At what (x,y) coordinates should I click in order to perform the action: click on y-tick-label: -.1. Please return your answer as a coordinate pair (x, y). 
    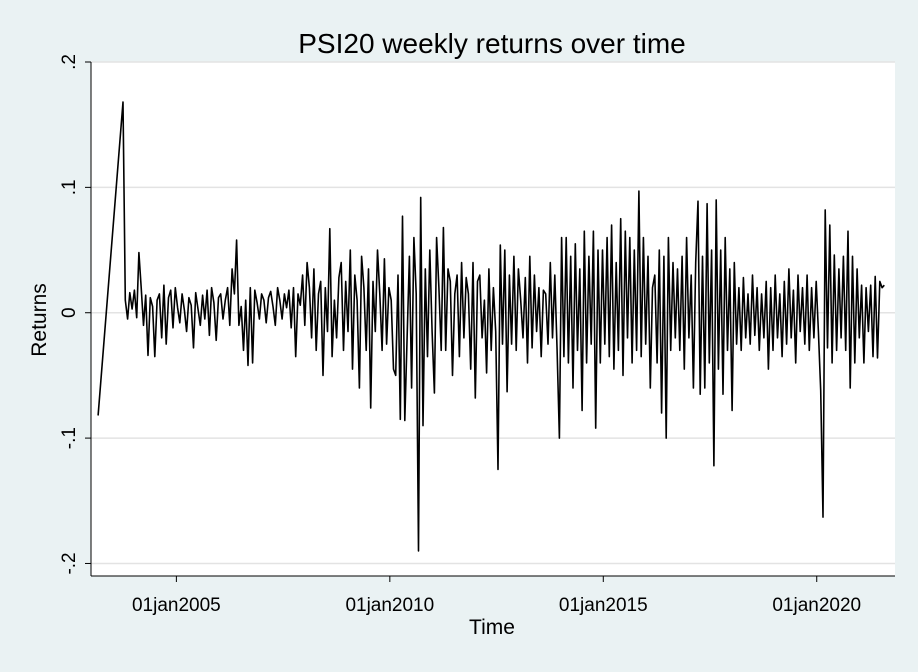
    Looking at the image, I should click on (69, 438).